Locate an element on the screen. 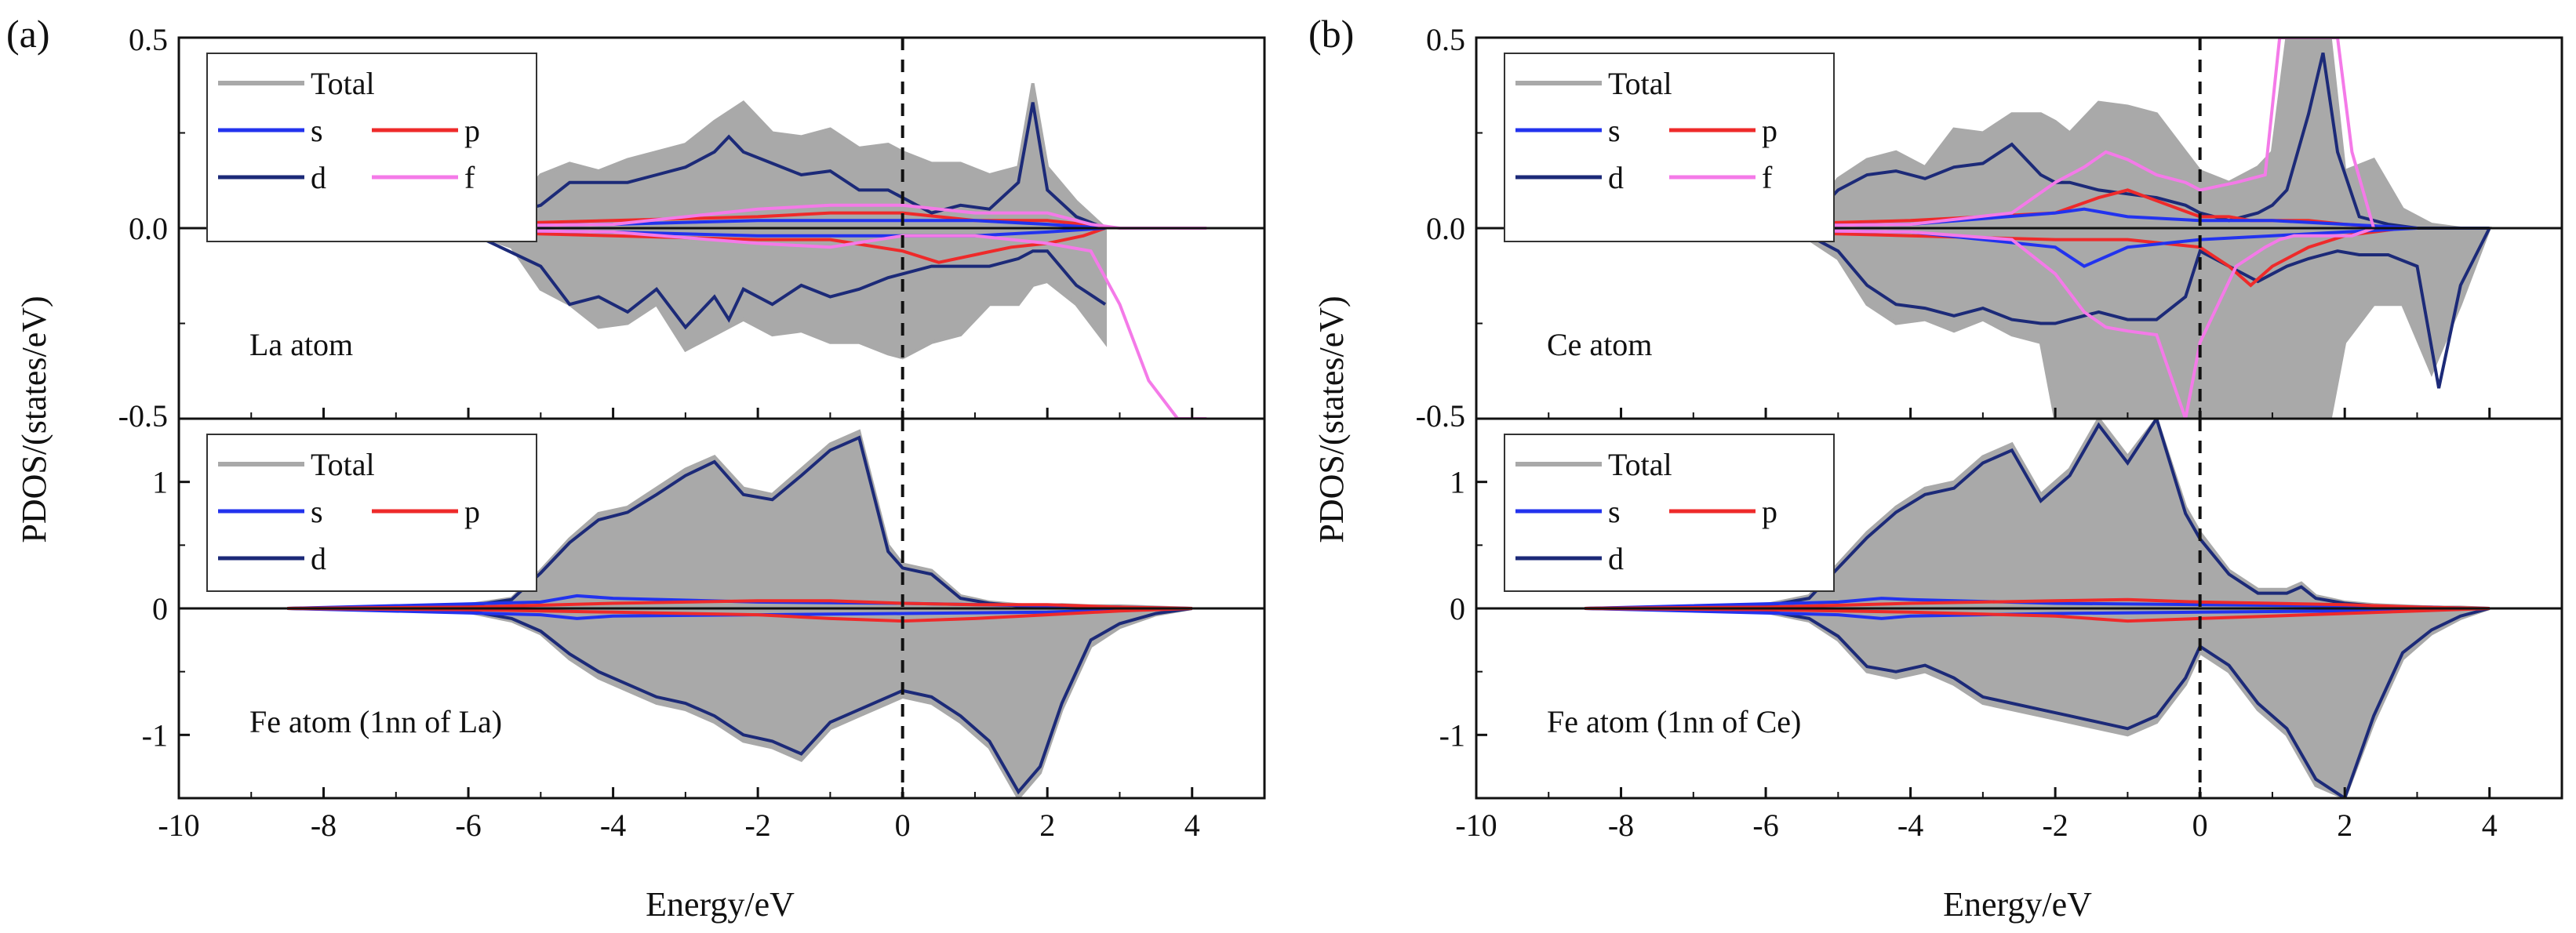  total-dos-area is located at coordinates (697, 221).